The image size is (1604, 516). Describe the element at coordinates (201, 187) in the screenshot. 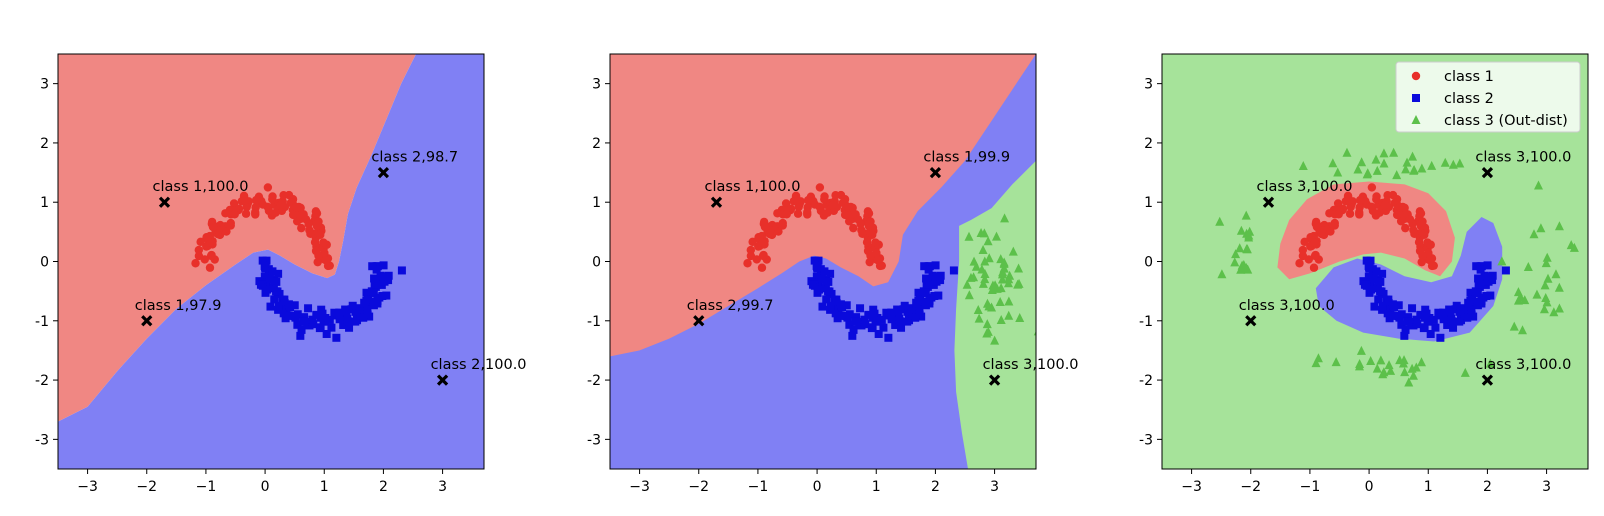

I see `annotation-label: class 1,100.0` at that location.